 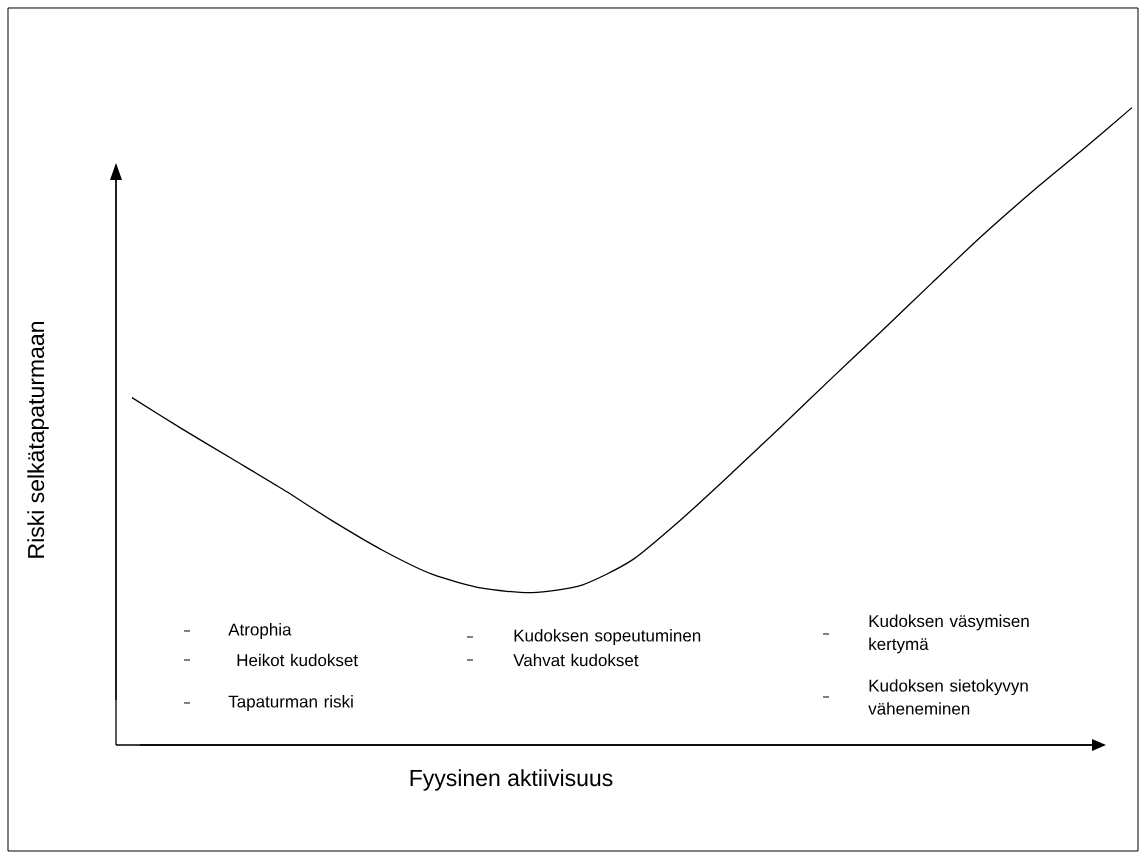 What do you see at coordinates (38, 440) in the screenshot?
I see `y-axis-title: Riski selkätapaturmaan` at bounding box center [38, 440].